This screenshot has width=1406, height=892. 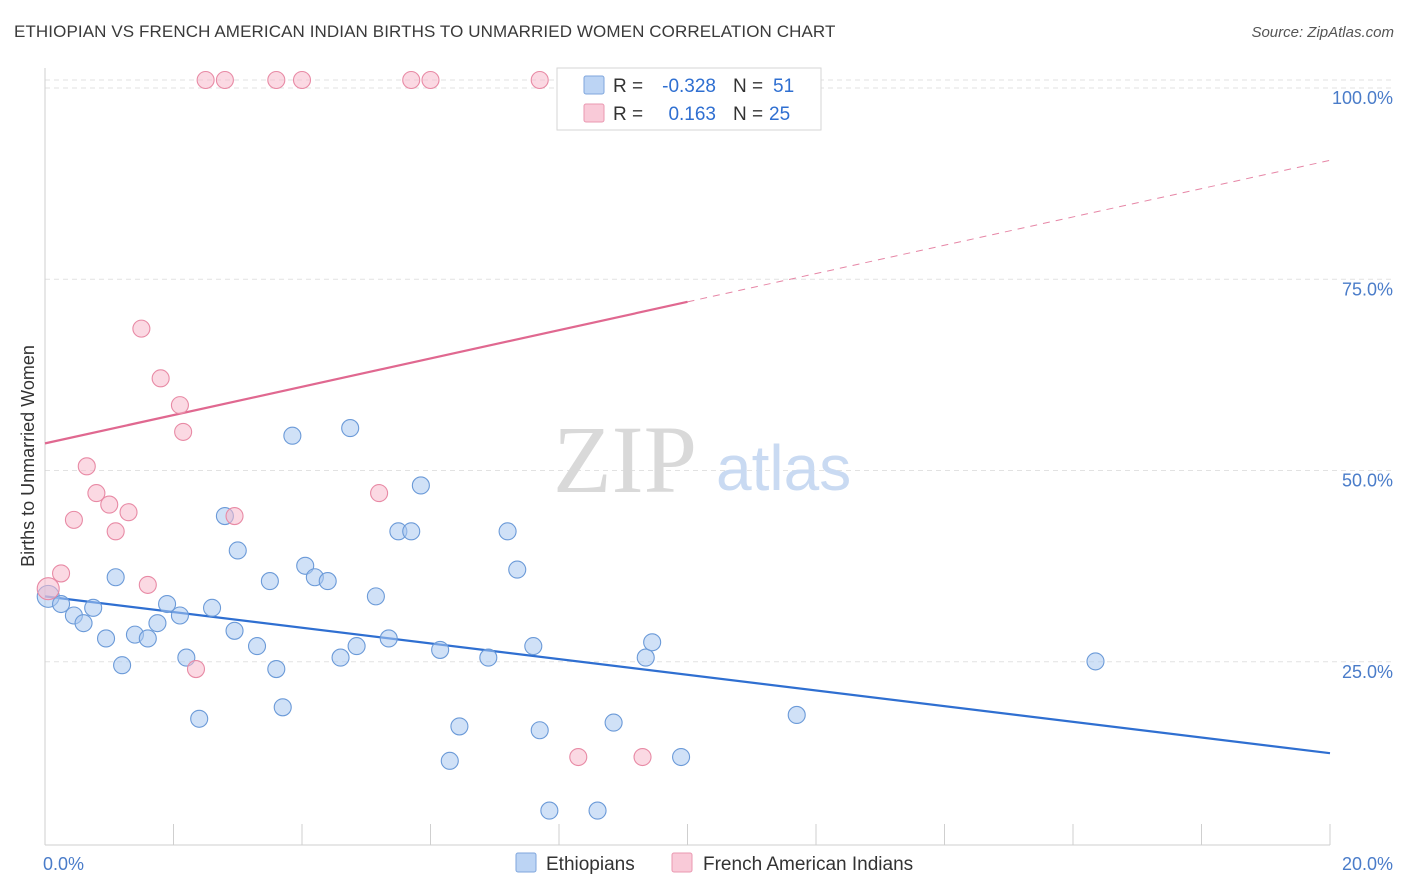 What do you see at coordinates (1367, 481) in the screenshot?
I see `y-tick-label-1: 50.0%` at bounding box center [1367, 481].